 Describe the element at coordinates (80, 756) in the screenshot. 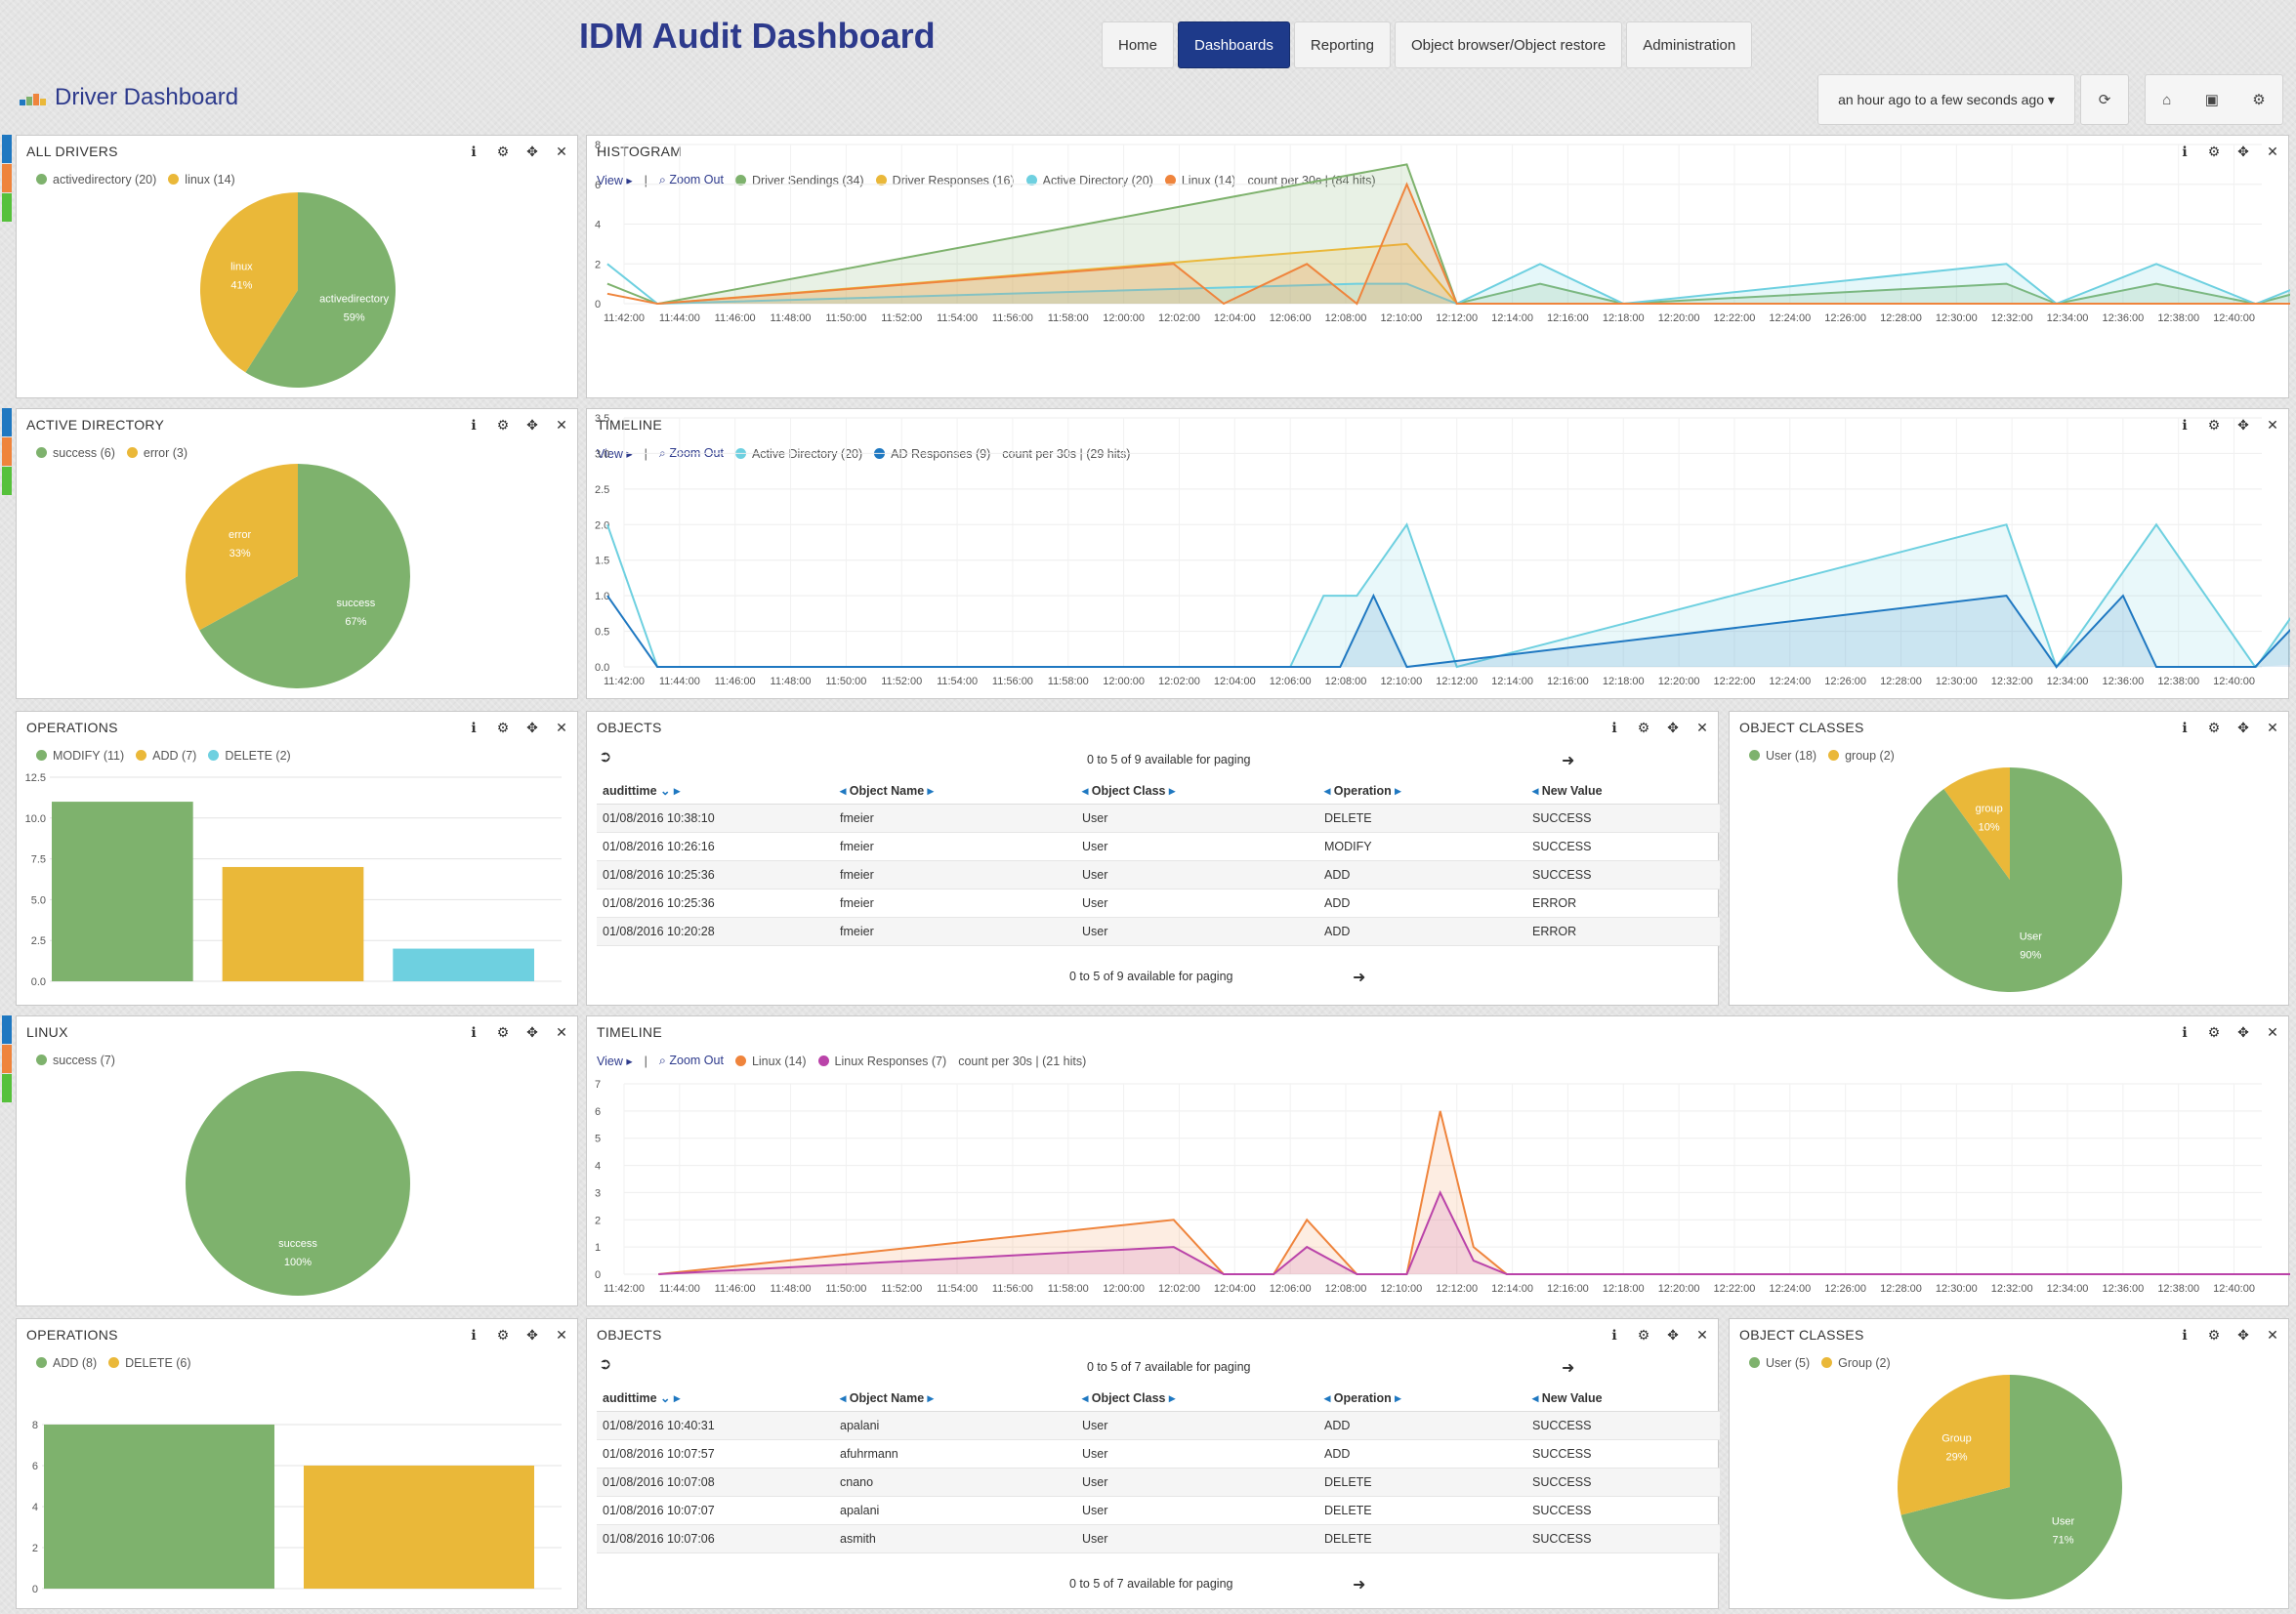

I see `legend-item: MODIFY (11)` at that location.